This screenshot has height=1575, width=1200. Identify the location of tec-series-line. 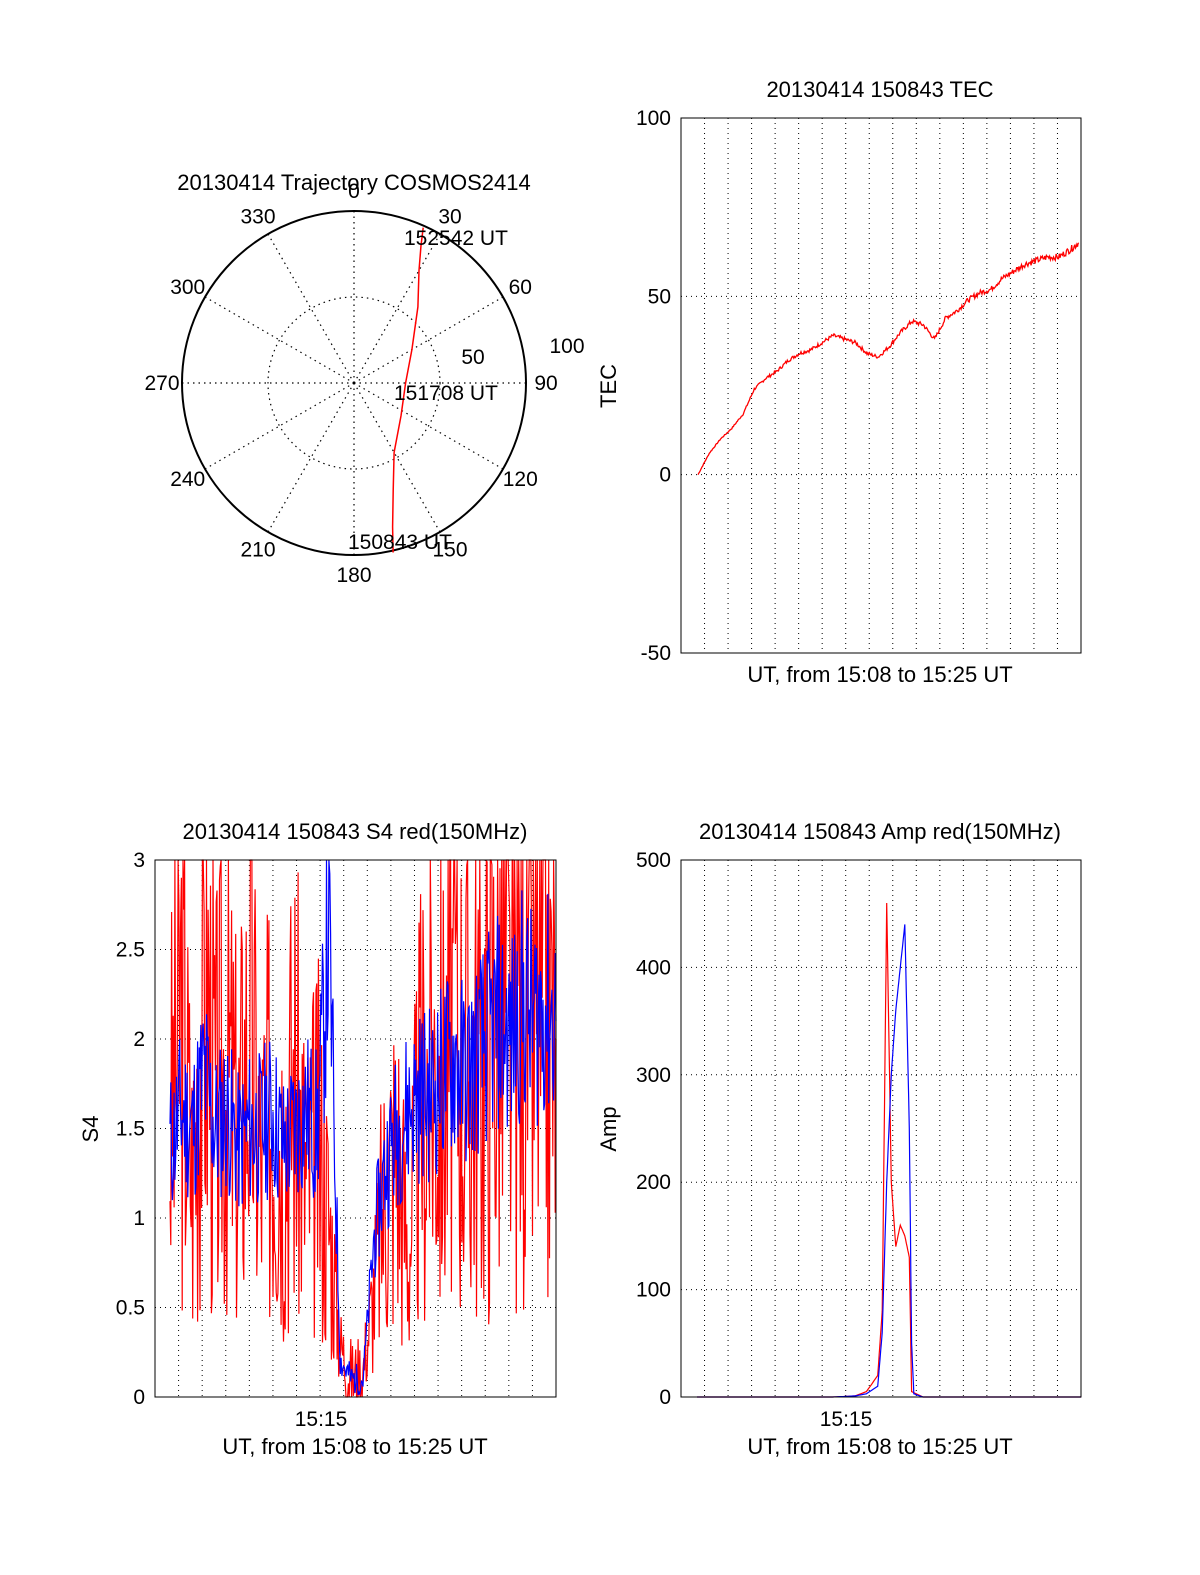
(888, 358).